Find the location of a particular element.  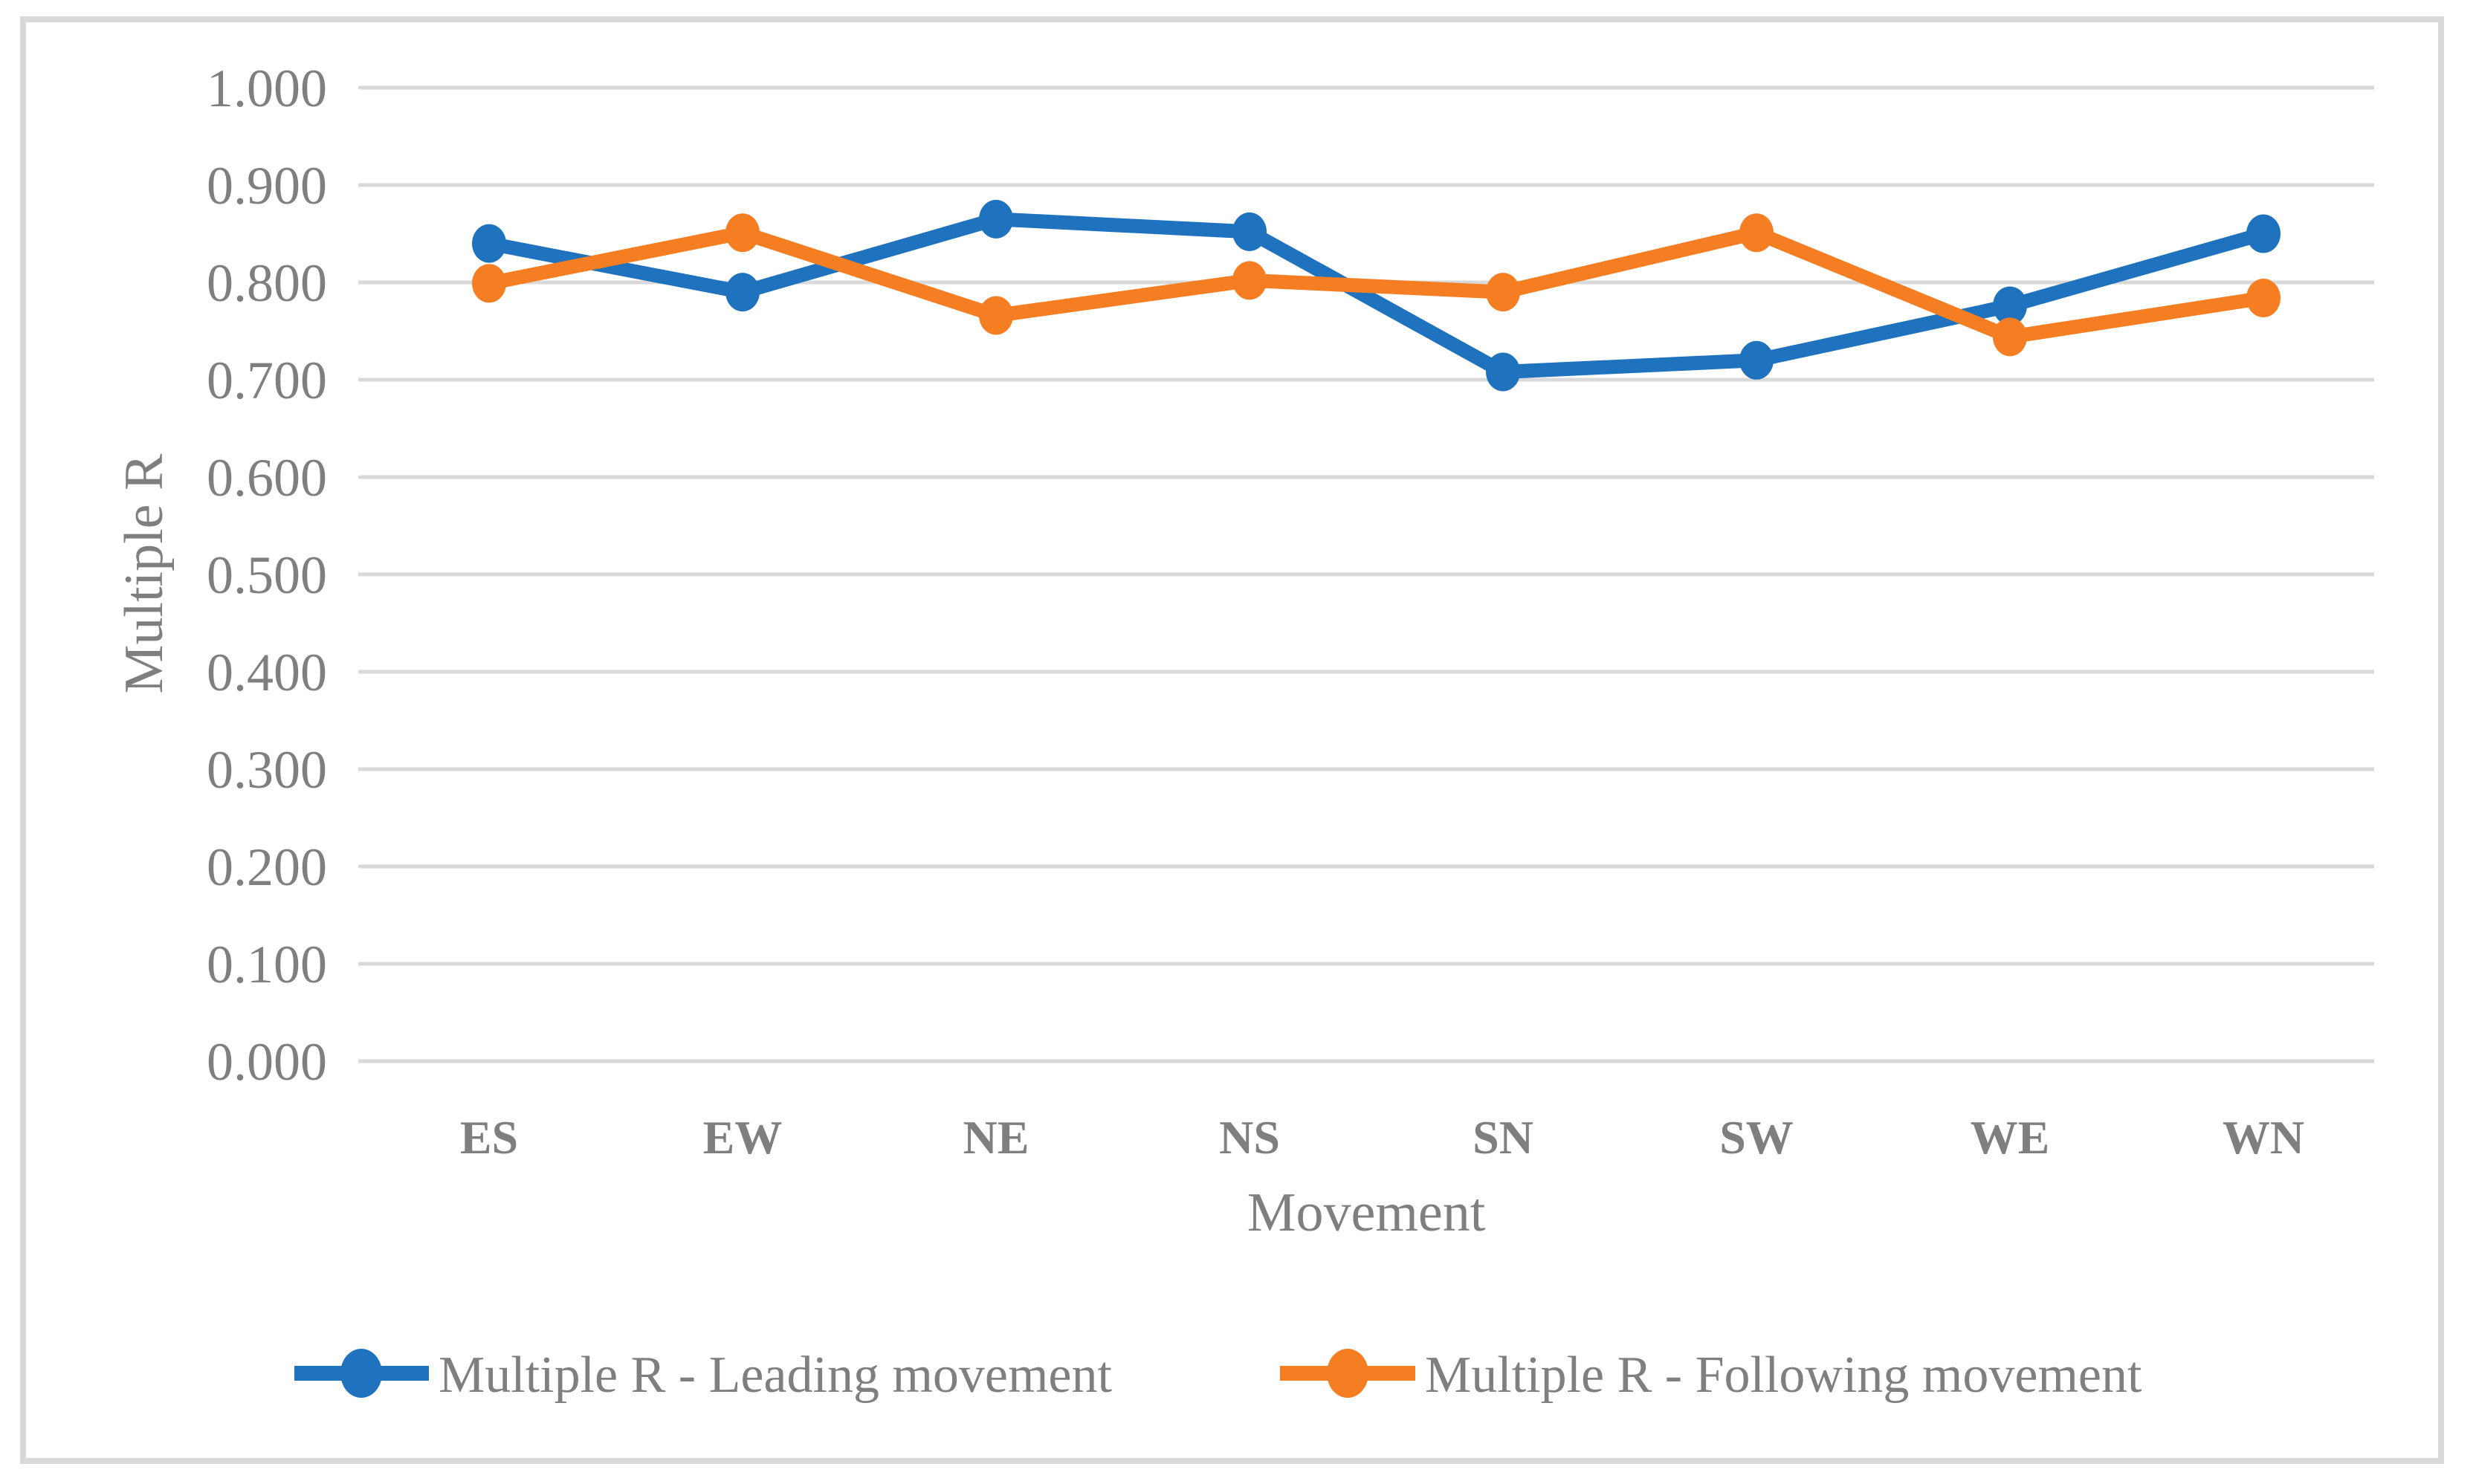

x-label-SW: SW is located at coordinates (1756, 1138).